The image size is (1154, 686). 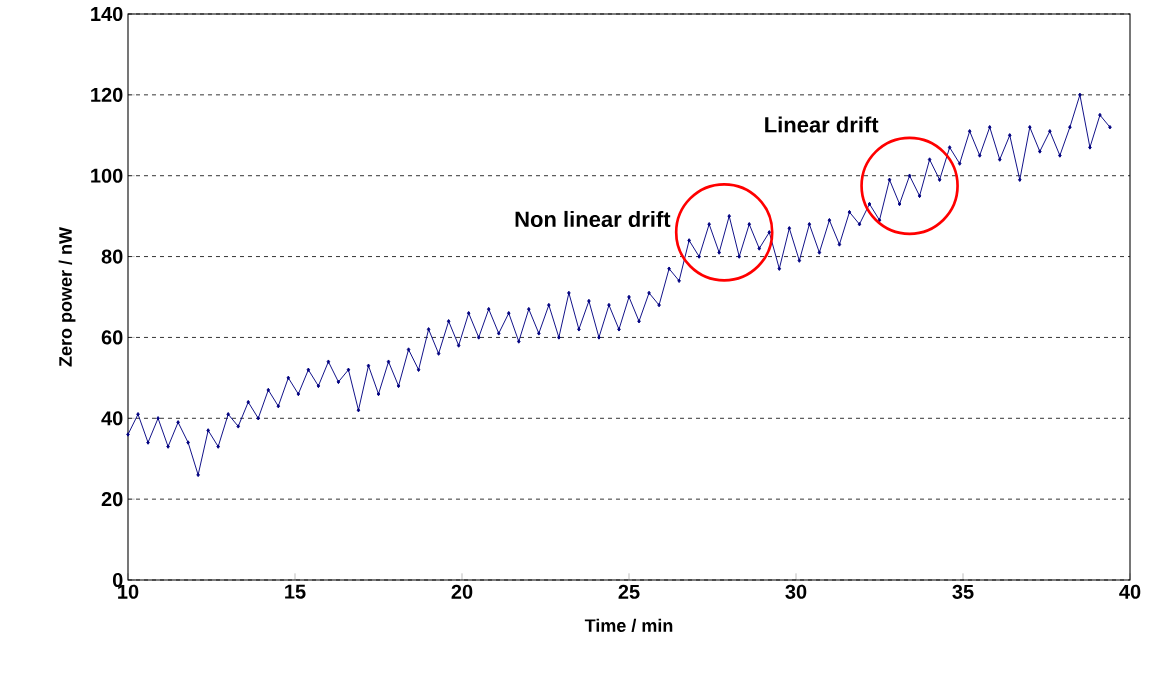 What do you see at coordinates (963, 591) in the screenshot?
I see `x-tick-label: 35` at bounding box center [963, 591].